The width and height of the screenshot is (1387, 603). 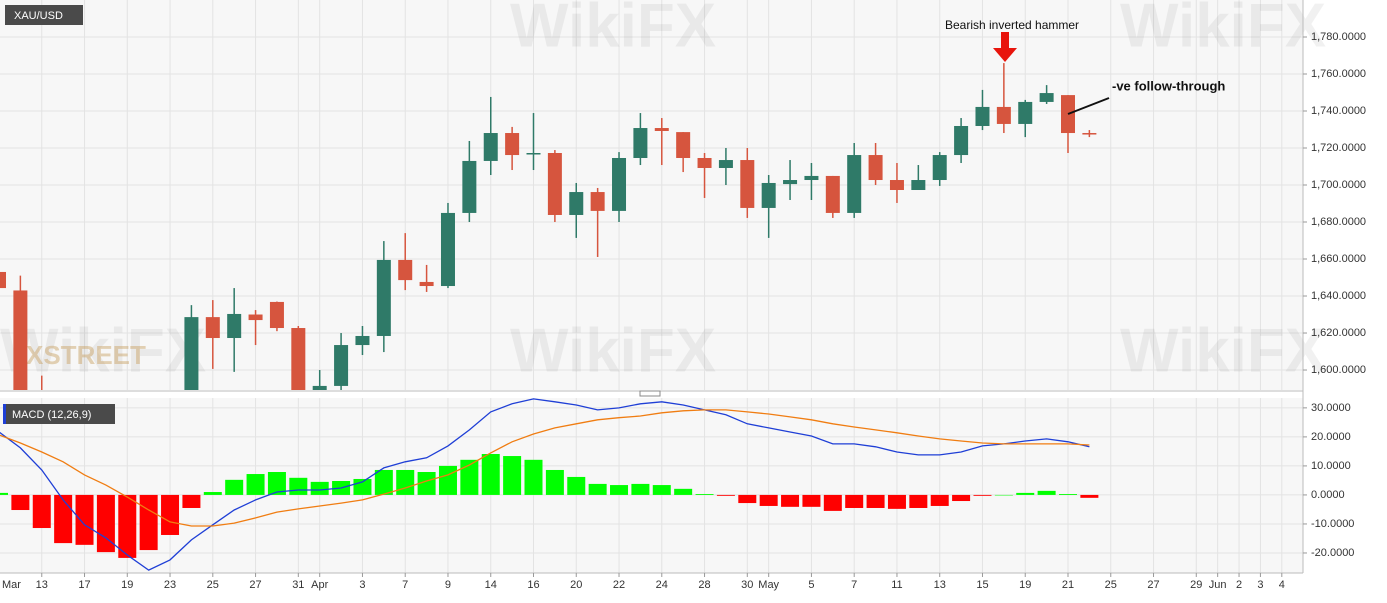 I want to click on x-tick-label: 13, so click(x=940, y=585).